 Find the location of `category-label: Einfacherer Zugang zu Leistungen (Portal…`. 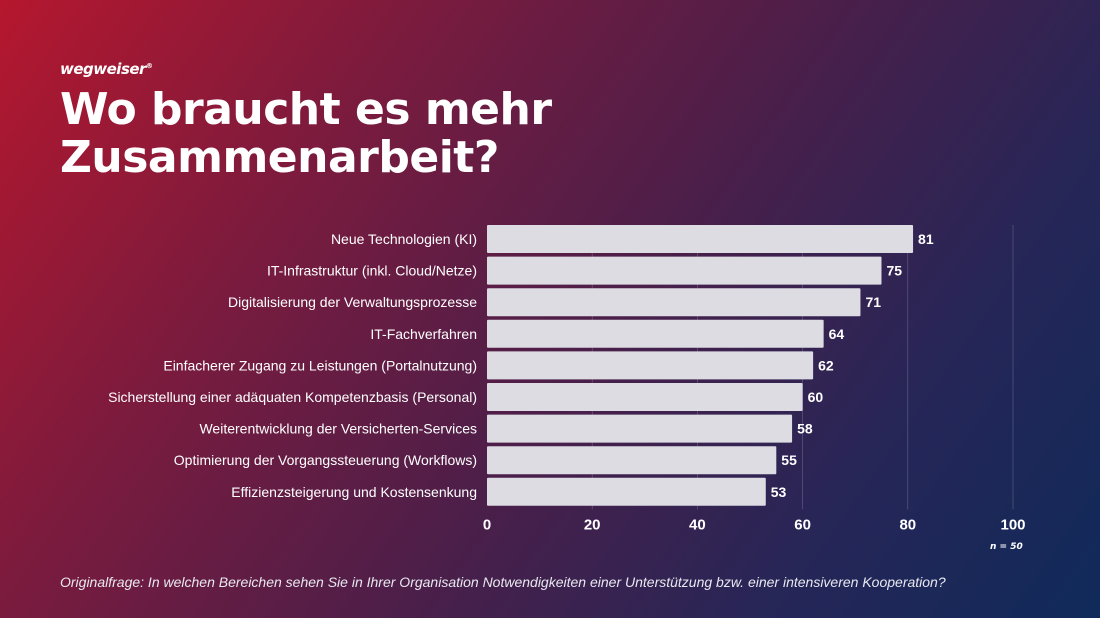

category-label: Einfacherer Zugang zu Leistungen (Portal… is located at coordinates (320, 365).